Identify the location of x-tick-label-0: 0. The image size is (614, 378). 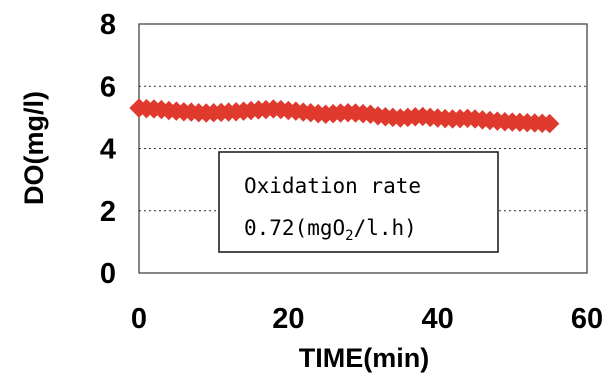
(139, 319).